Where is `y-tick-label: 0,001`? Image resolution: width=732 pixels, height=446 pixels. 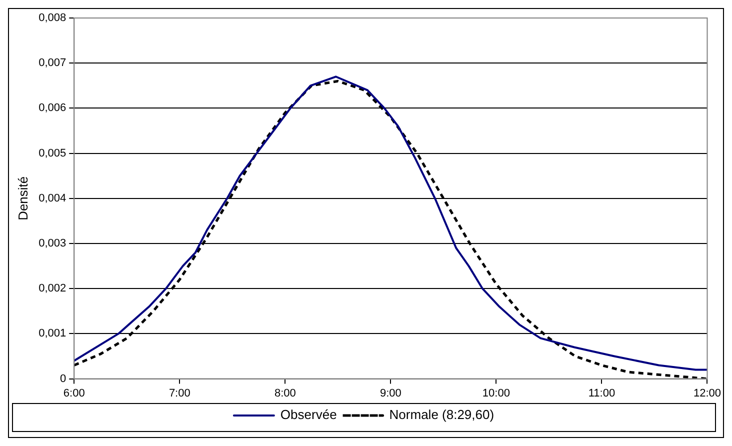 y-tick-label: 0,001 is located at coordinates (52, 334).